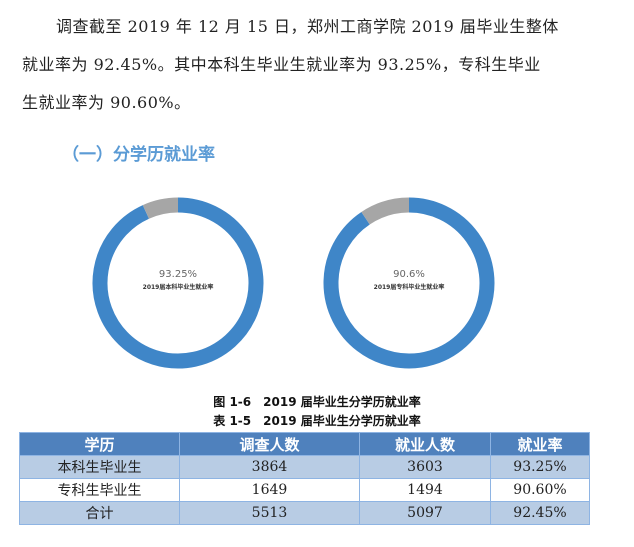  Describe the element at coordinates (425, 490) in the screenshot. I see `cell: 1494` at that location.